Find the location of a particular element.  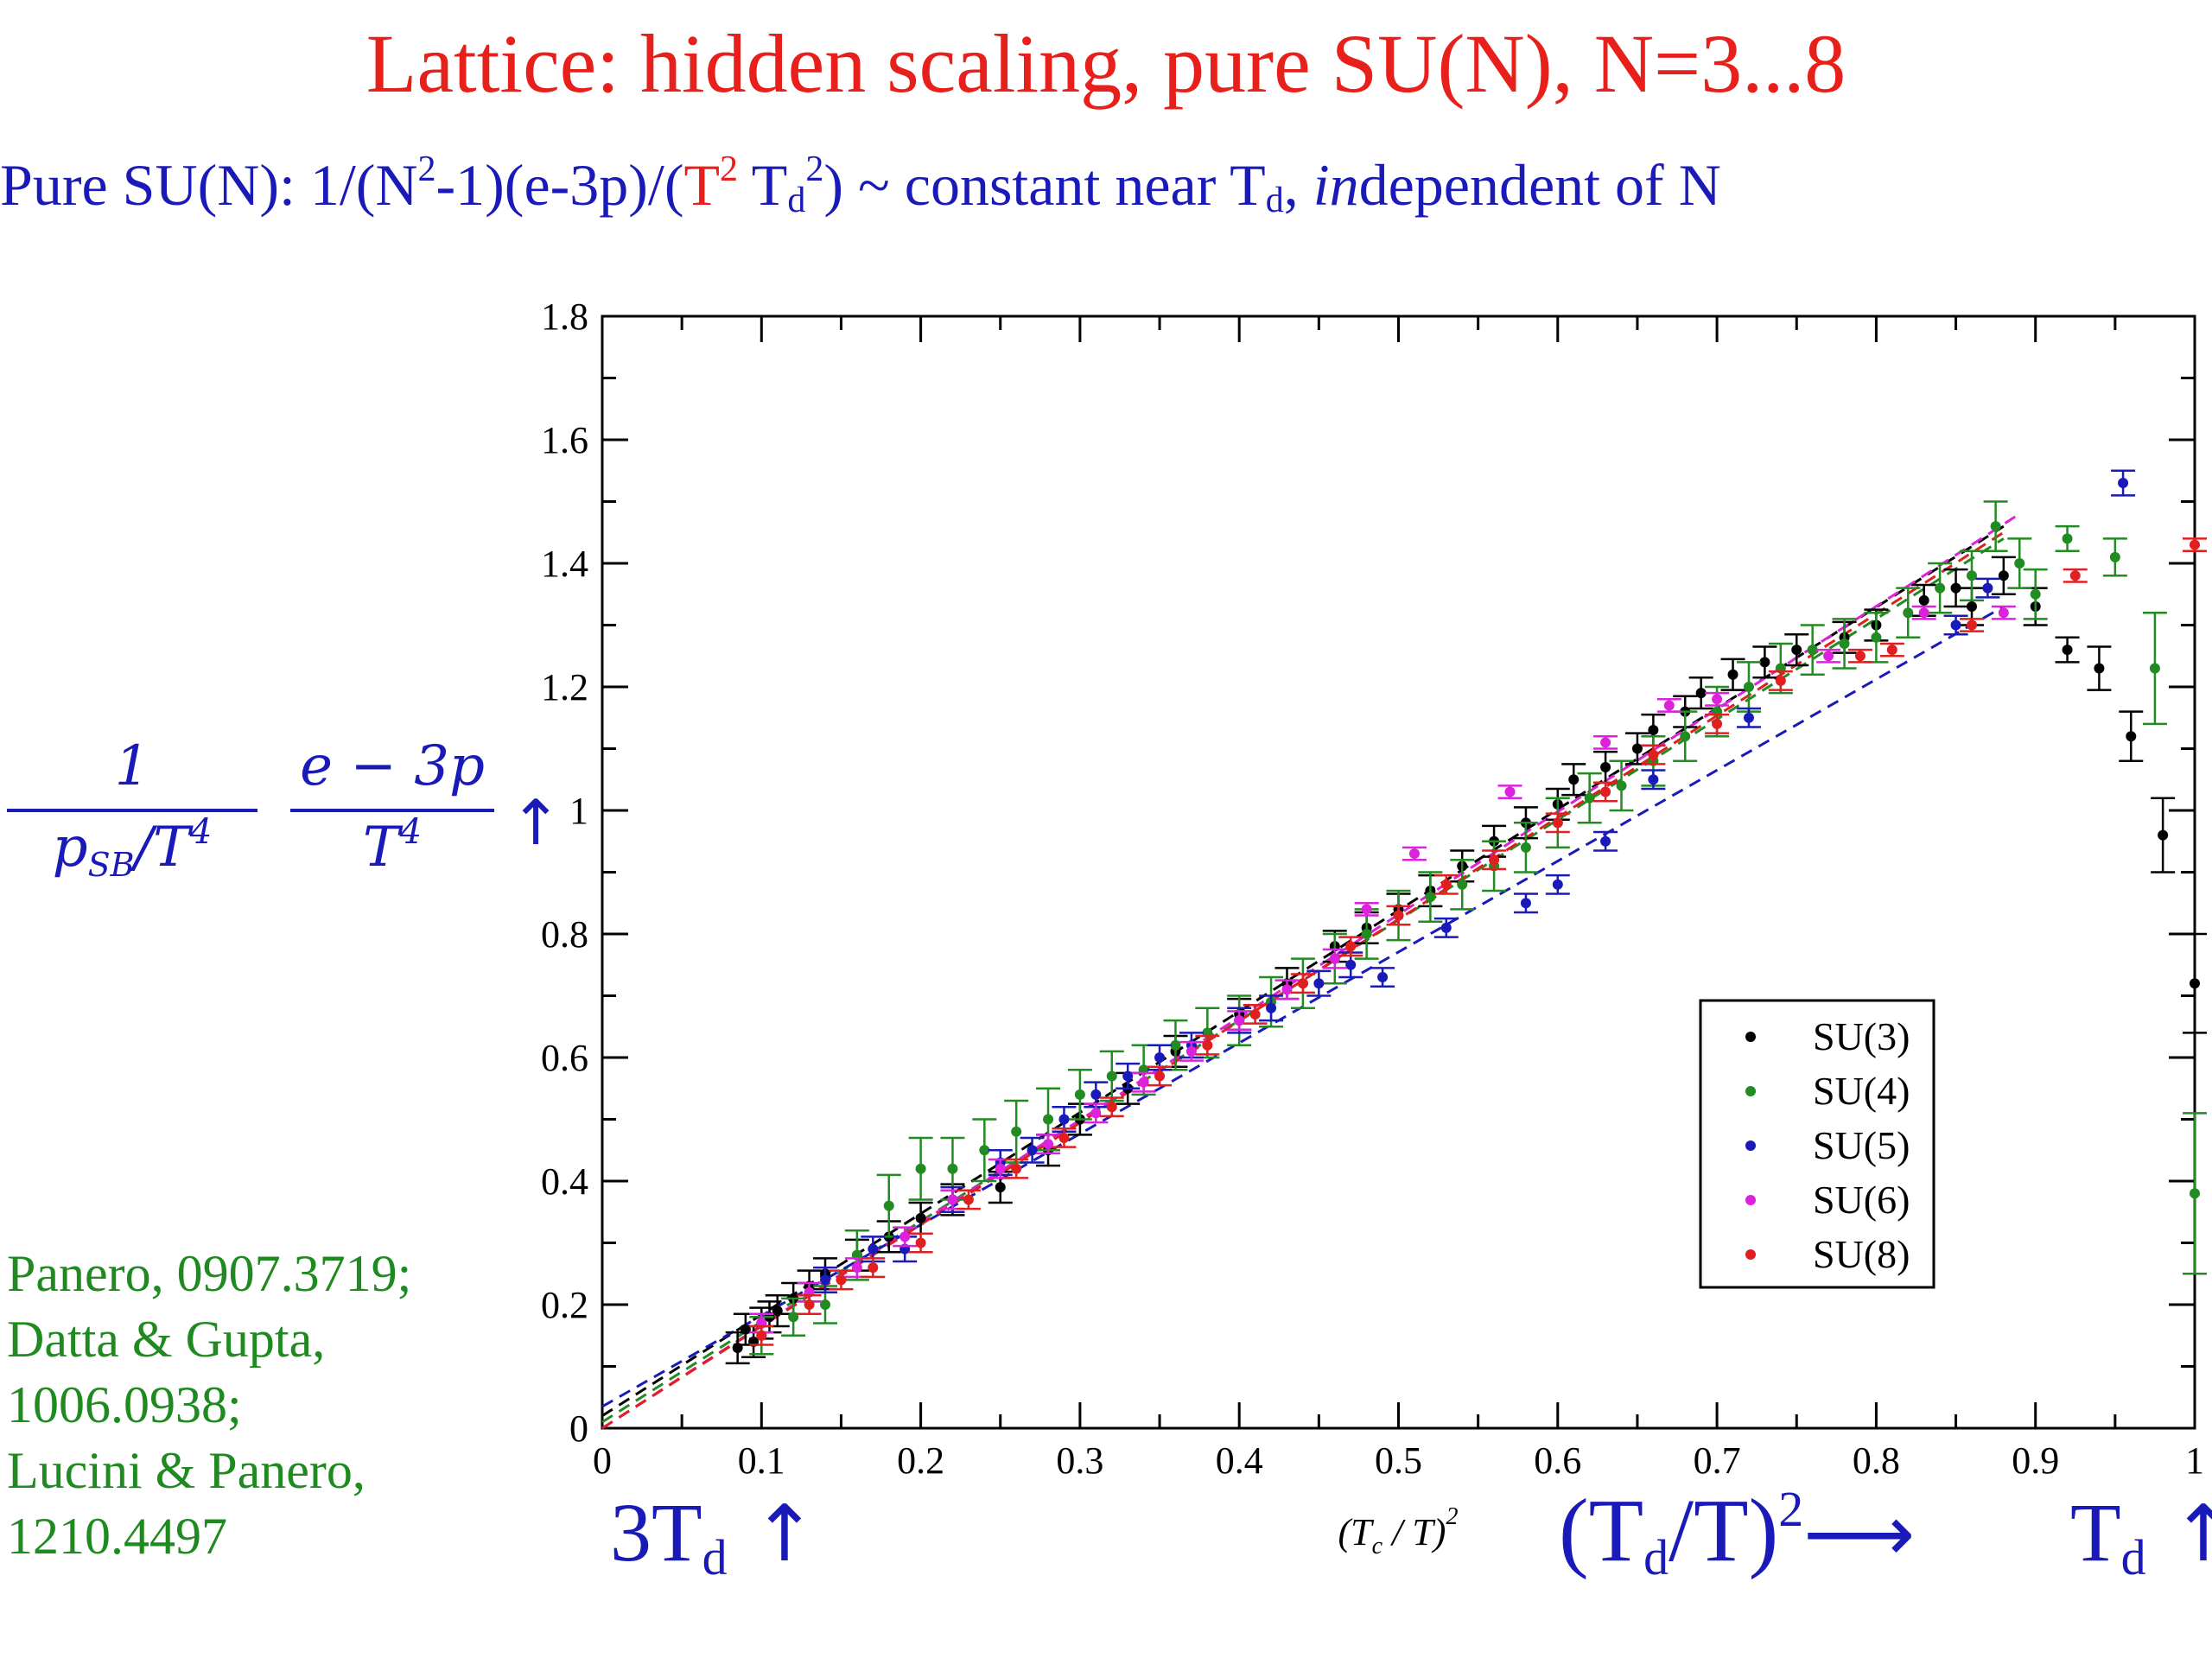

x-tick-label: 0.7 is located at coordinates (1717, 1460).